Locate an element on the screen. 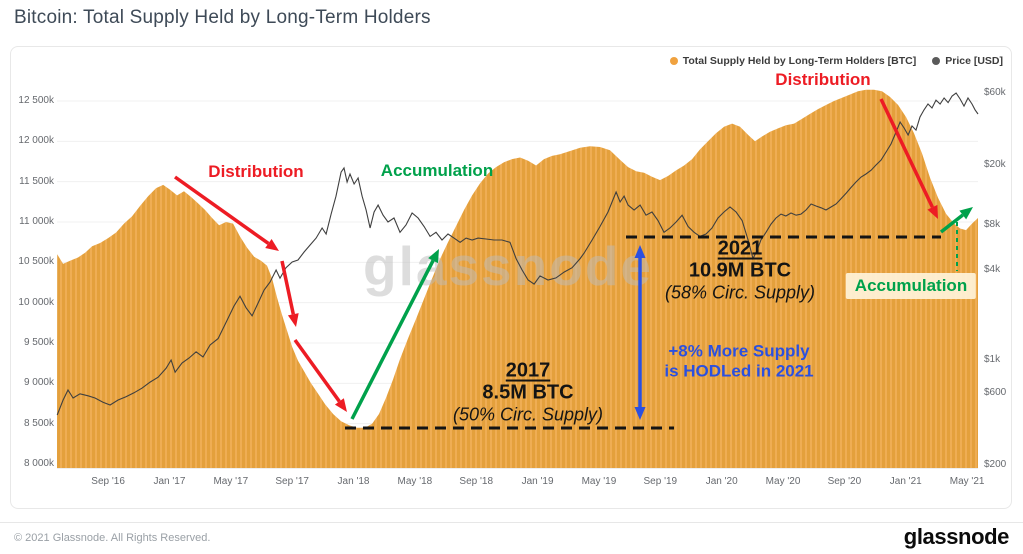 This screenshot has height=554, width=1023. x-tick-label: Jan '17 is located at coordinates (169, 481).